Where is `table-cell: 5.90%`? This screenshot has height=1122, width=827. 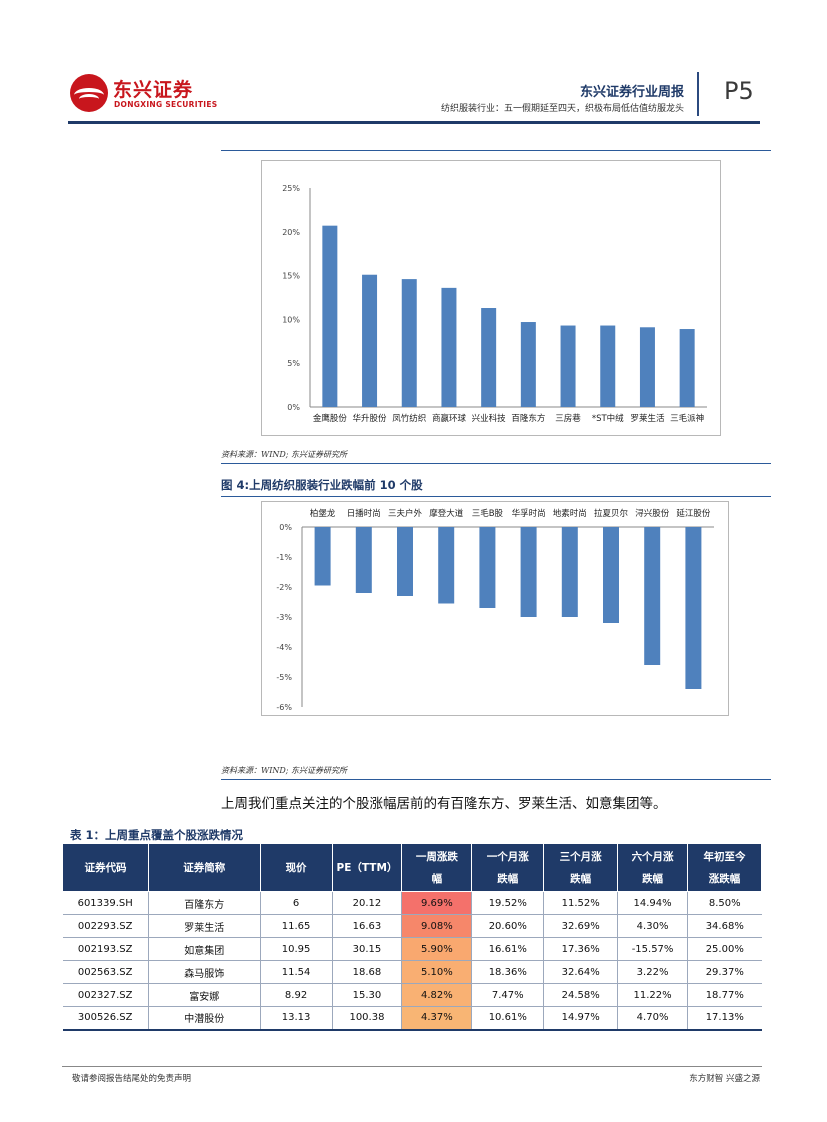
table-cell: 5.90% is located at coordinates (436, 949).